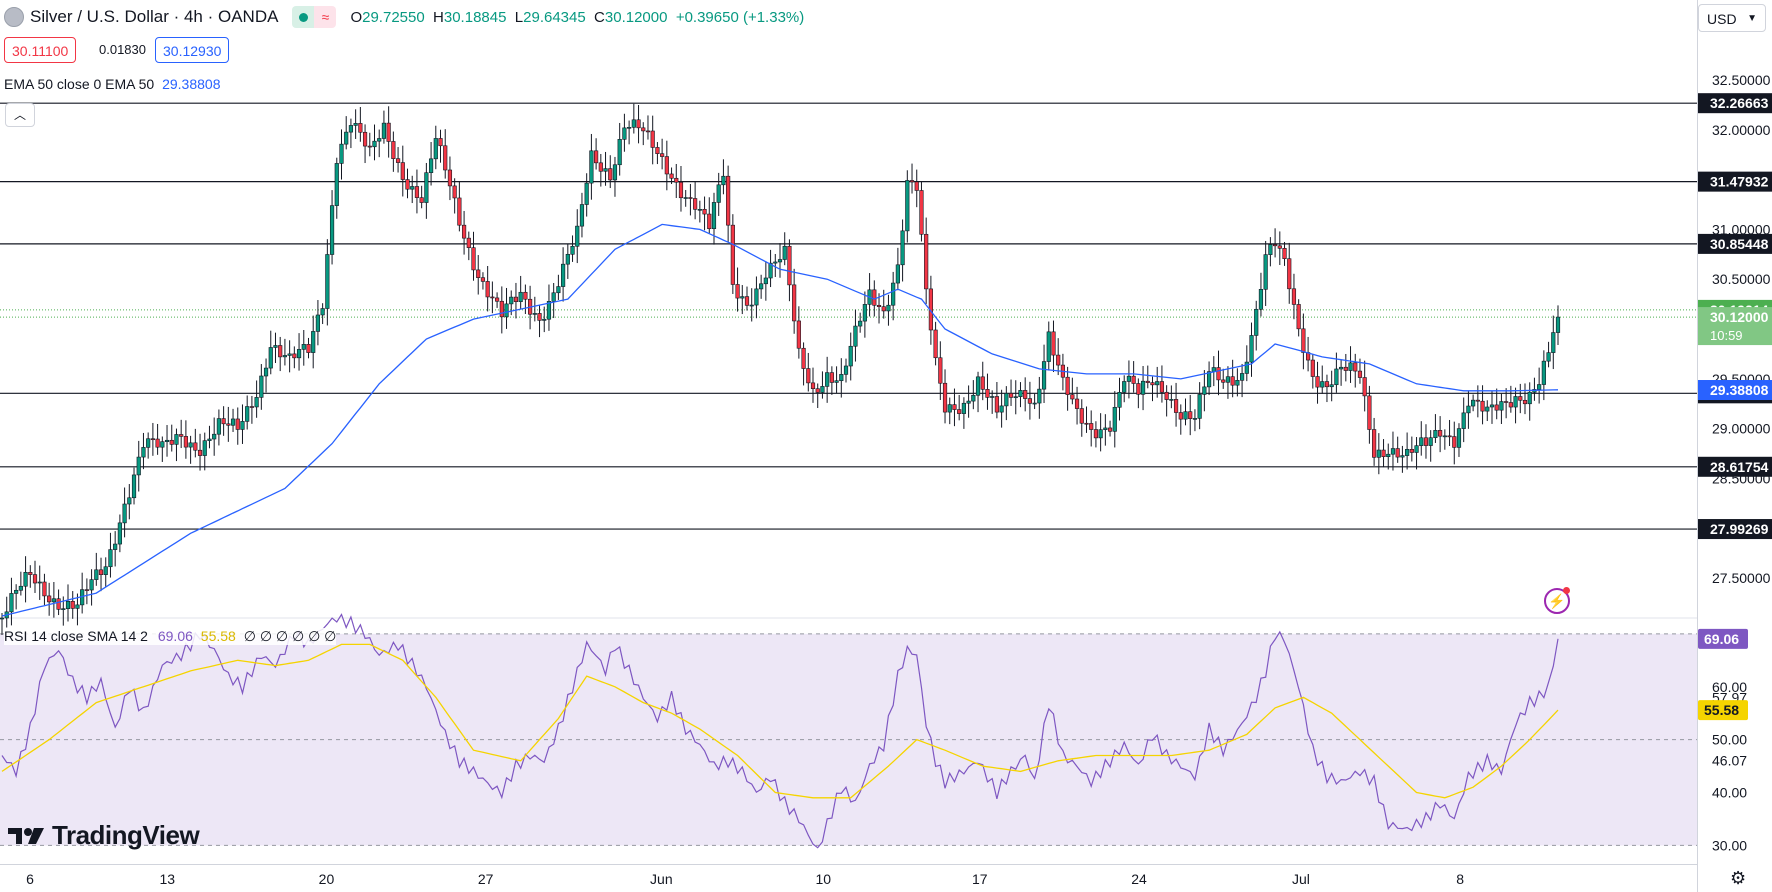  What do you see at coordinates (26, 835) in the screenshot?
I see `tradingview-mark-icon` at bounding box center [26, 835].